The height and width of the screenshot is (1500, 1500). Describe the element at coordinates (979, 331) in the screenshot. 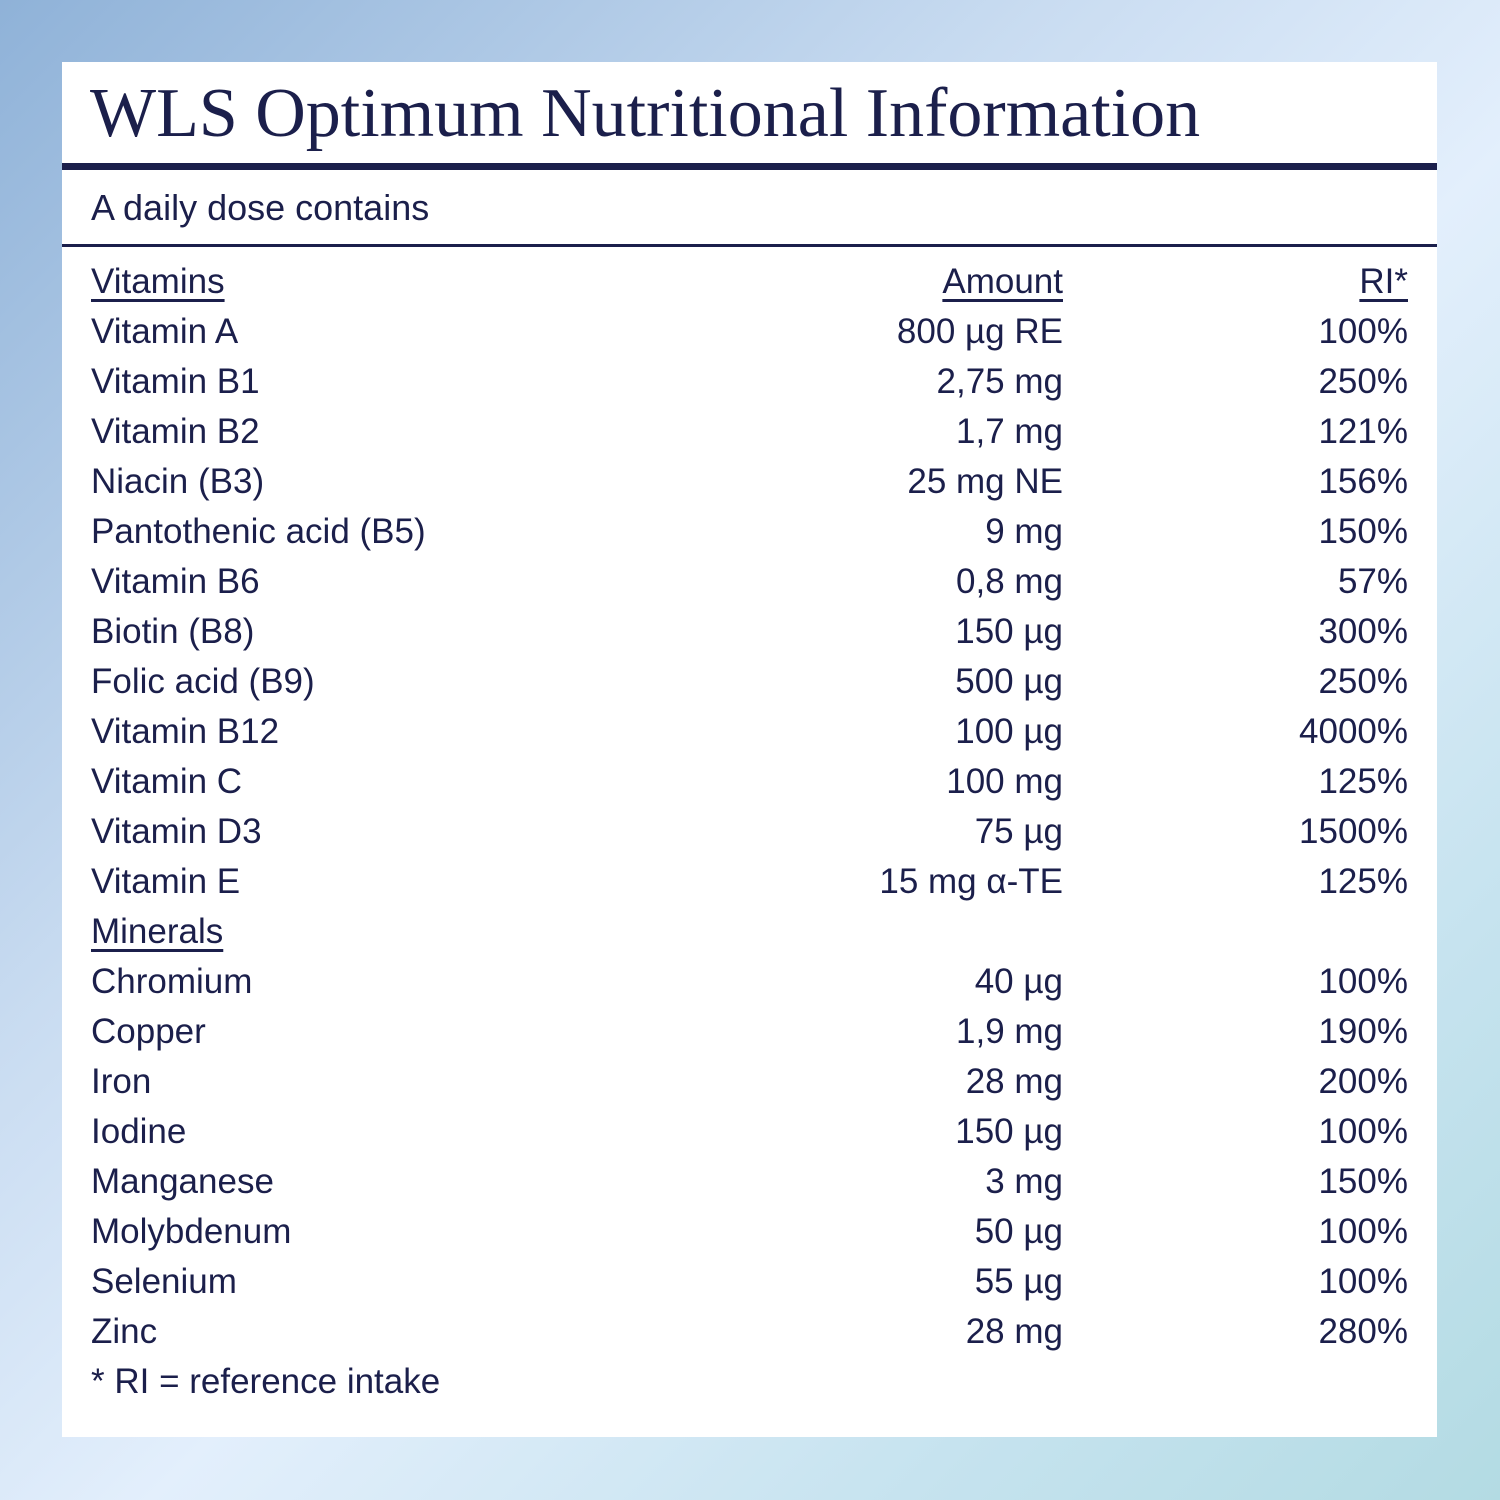

I see `amount: 800 µg RE` at that location.